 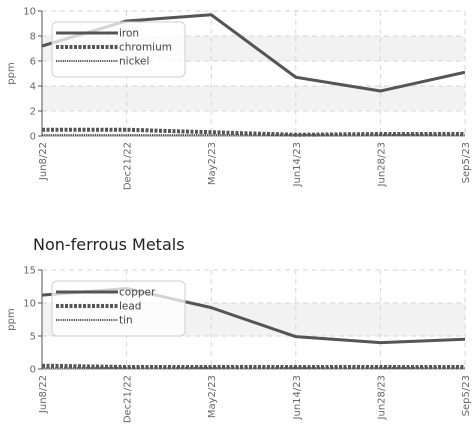 I want to click on legend: copper lead tin, so click(x=118, y=308).